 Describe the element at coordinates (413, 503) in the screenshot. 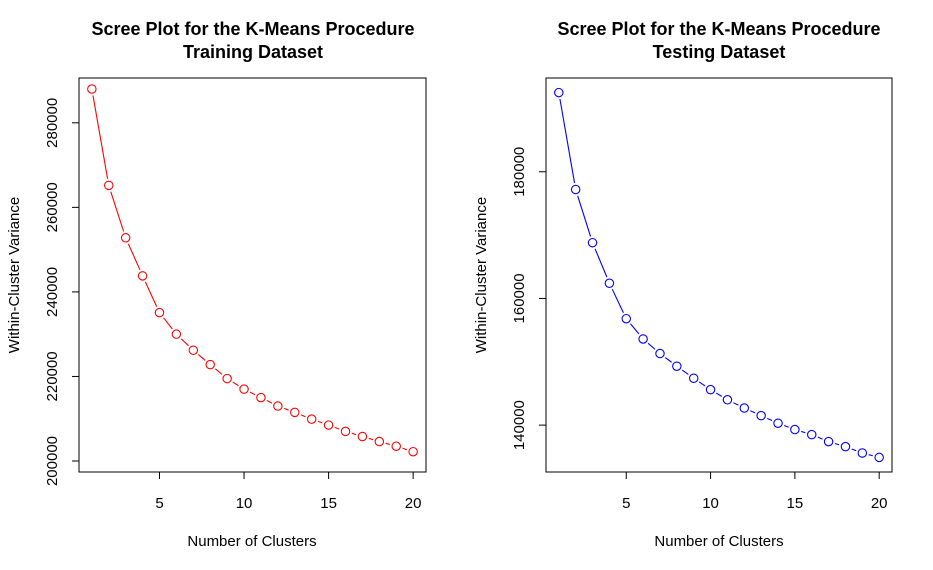

I see `training-x-tick-label: 20` at that location.